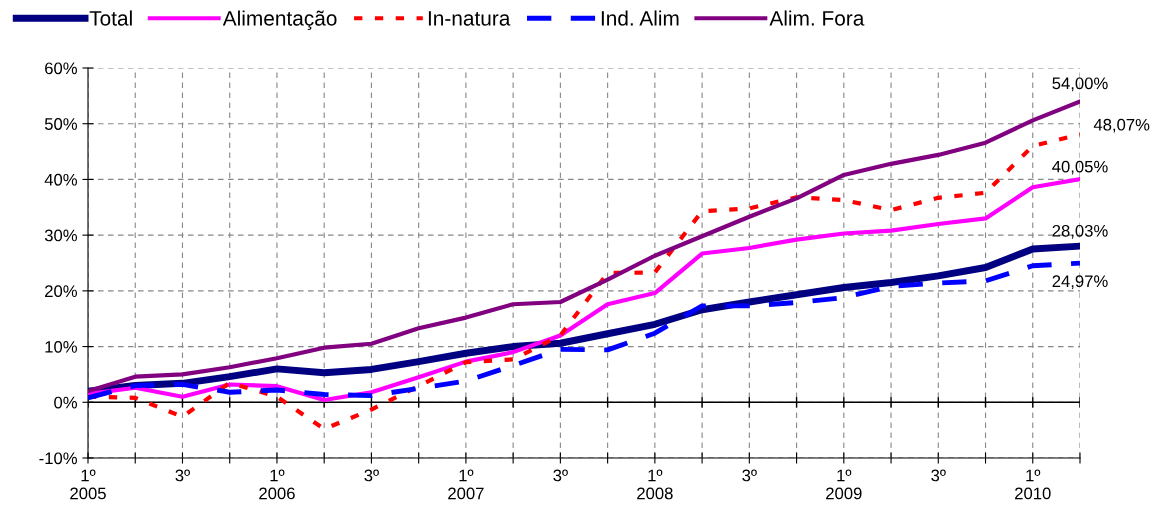 The height and width of the screenshot is (524, 1170). What do you see at coordinates (466, 484) in the screenshot?
I see `x-tick-label: 1º 2007` at bounding box center [466, 484].